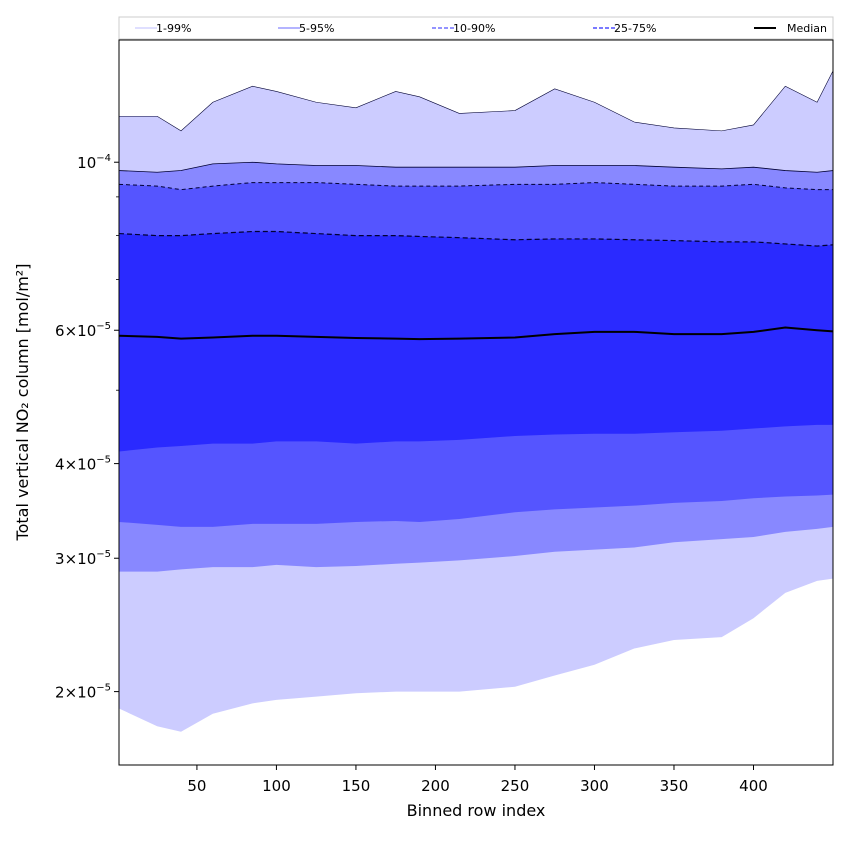 This screenshot has height=850, width=850. Describe the element at coordinates (22, 403) in the screenshot. I see `y-axis-label: Total vertical NO₂ column [mol/m²]` at that location.